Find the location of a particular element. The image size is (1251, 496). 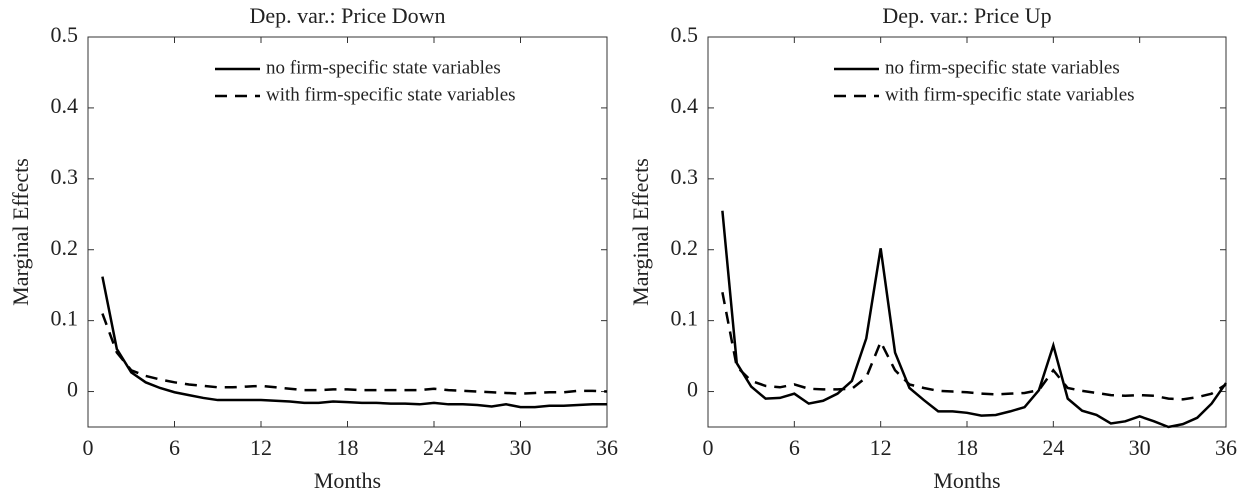

chart-title: Dep. var.: Price Up is located at coordinates (966, 15).